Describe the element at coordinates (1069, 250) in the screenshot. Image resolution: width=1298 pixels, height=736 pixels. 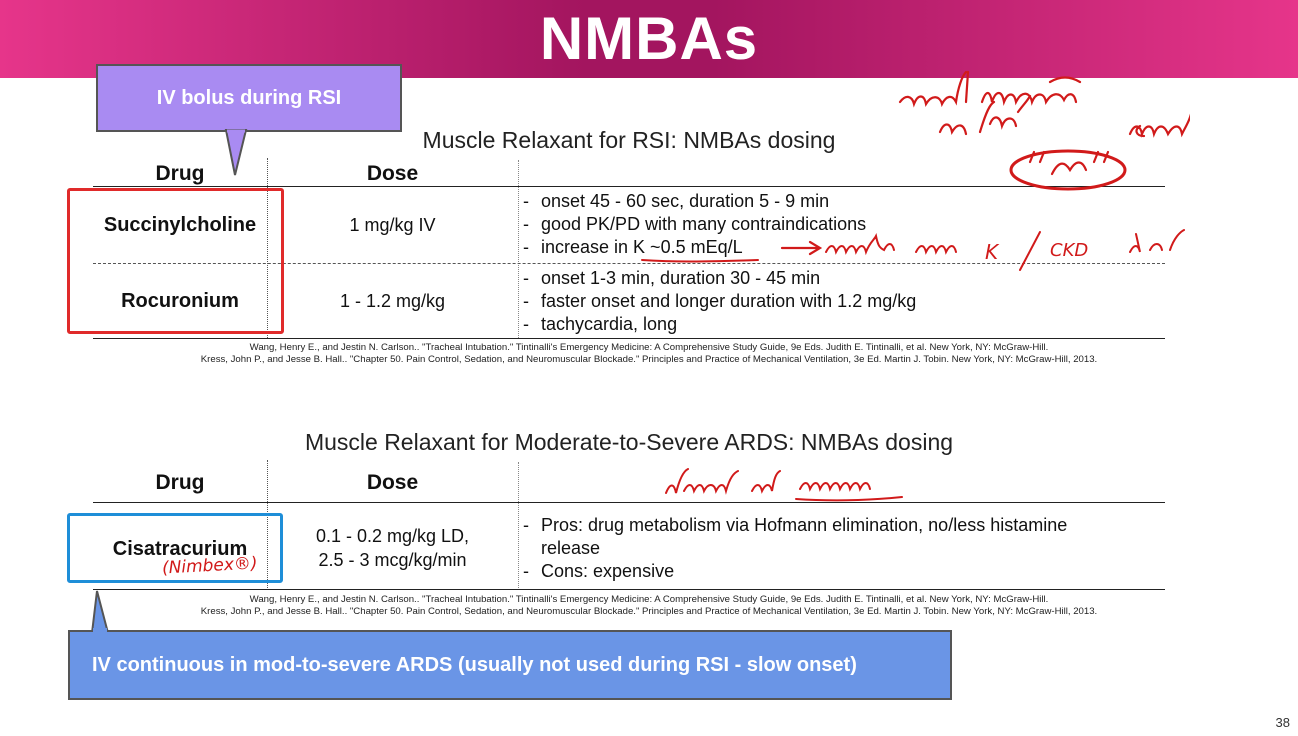
I see `handwritten-ckd: CKD` at that location.